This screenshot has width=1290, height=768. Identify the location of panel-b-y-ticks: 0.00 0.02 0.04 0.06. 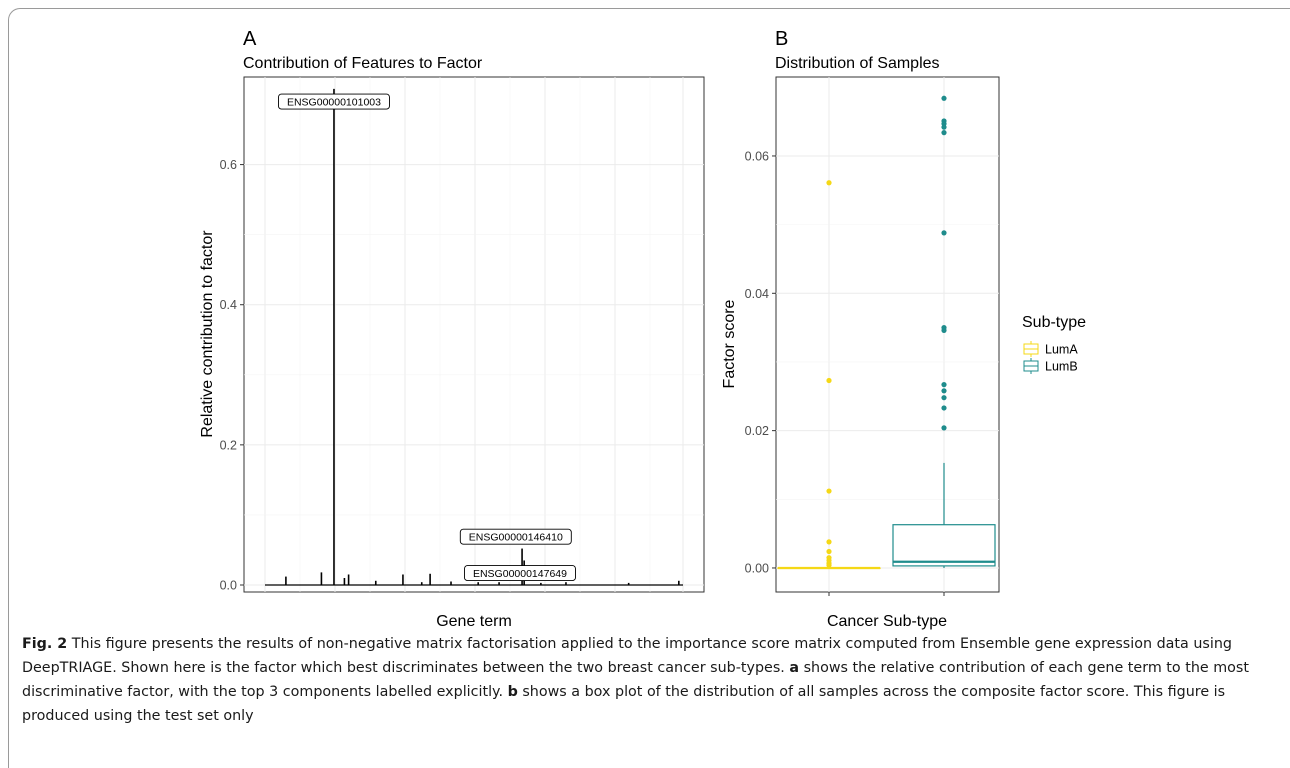
(845, 372).